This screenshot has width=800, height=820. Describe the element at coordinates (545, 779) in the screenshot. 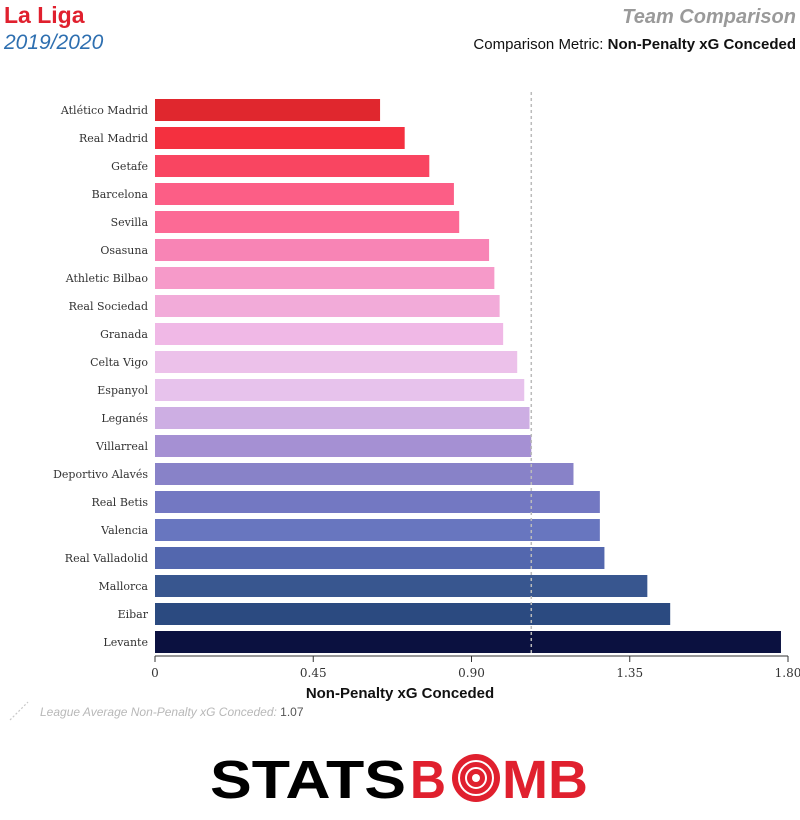

I see `logo-text-mb: MB` at that location.